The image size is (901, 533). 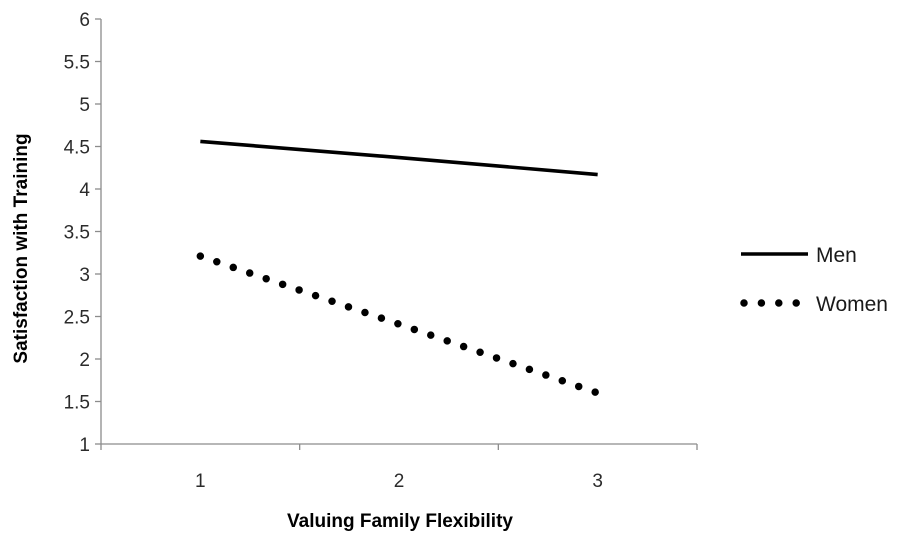 What do you see at coordinates (77, 148) in the screenshot?
I see `y-tick-label: 4.5` at bounding box center [77, 148].